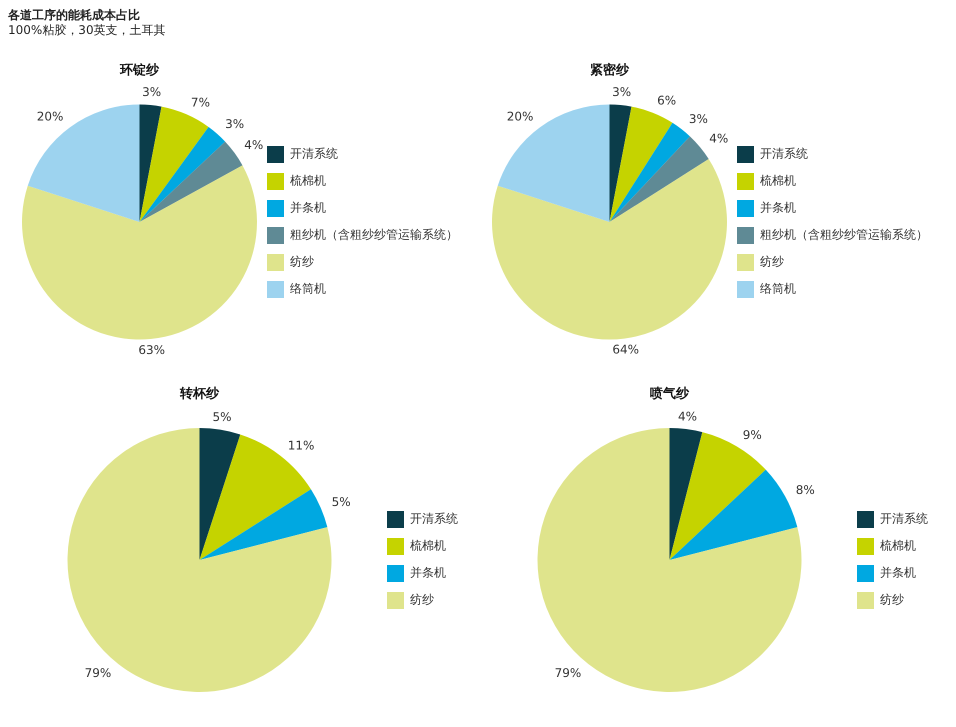 This screenshot has width=956, height=727. I want to click on data-label: 8%, so click(805, 489).